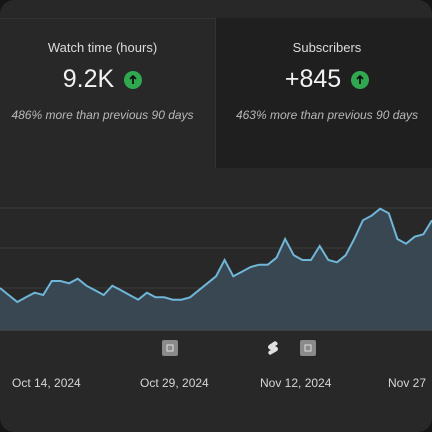 The height and width of the screenshot is (432, 432). I want to click on metric-value: 9.2K, so click(88, 79).